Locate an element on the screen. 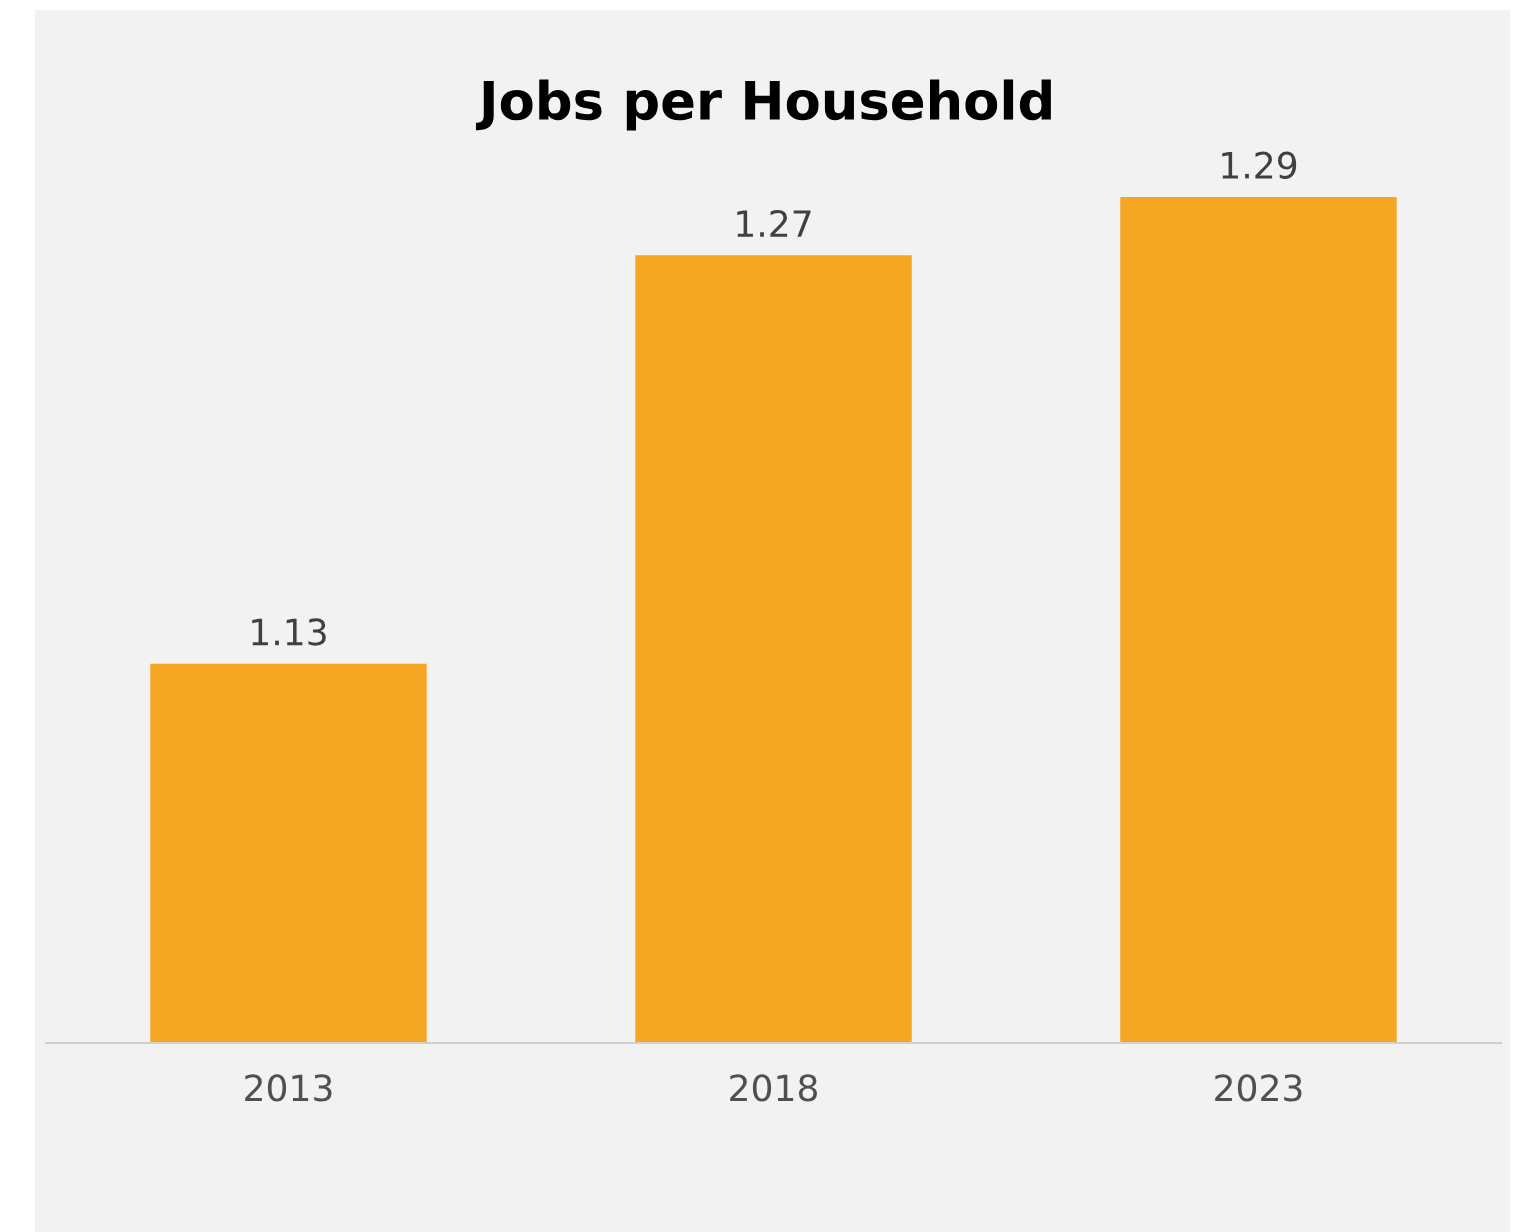 This screenshot has width=1519, height=1232. x-tick-label: 2013 is located at coordinates (288, 1088).